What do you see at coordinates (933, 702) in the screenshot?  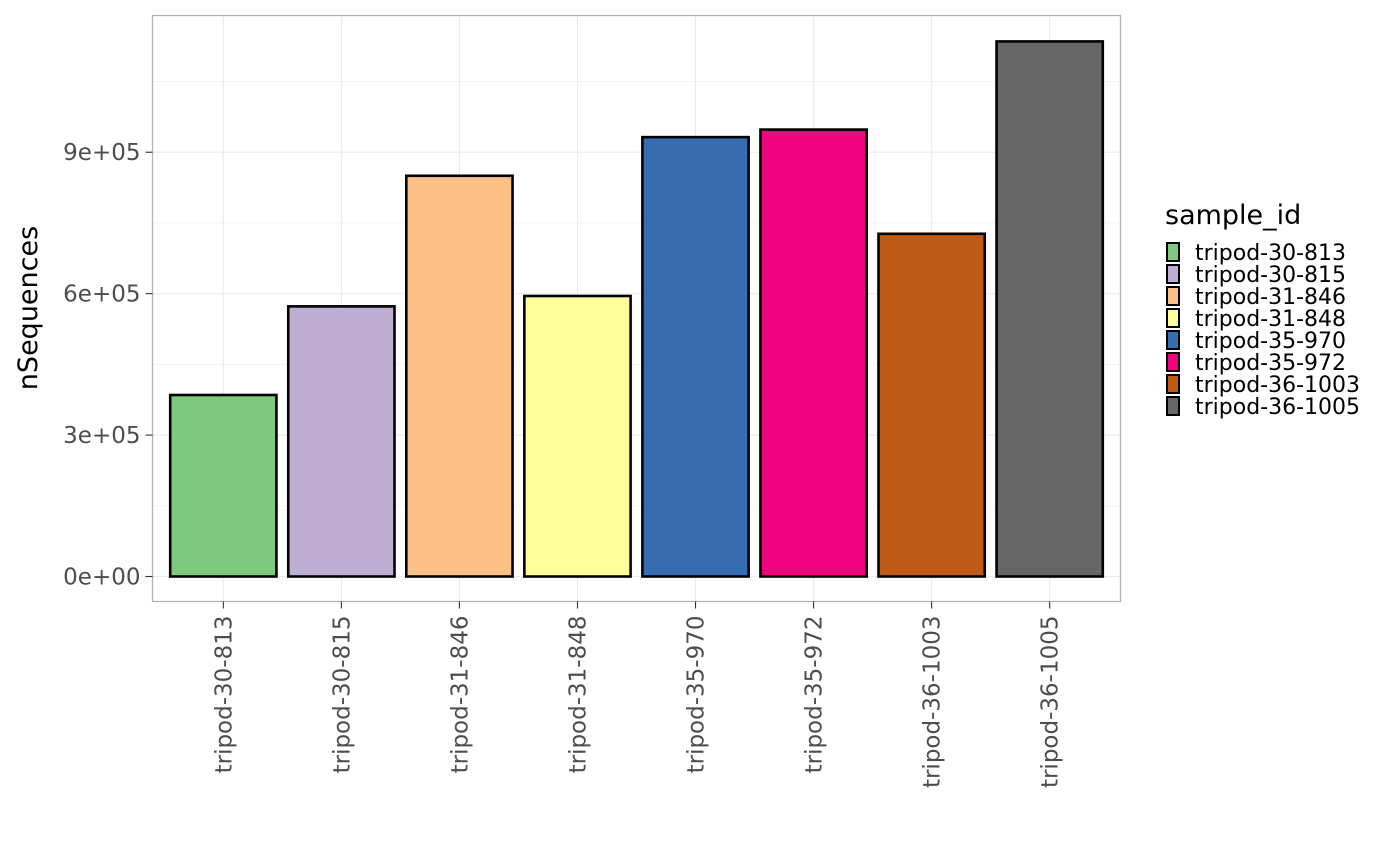 I see `x-tick-label: tripod-36-1003` at bounding box center [933, 702].